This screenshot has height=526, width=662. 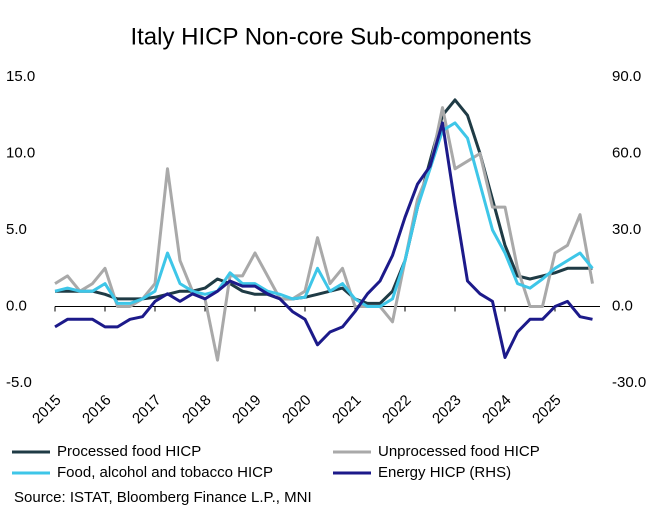 What do you see at coordinates (459, 451) in the screenshot?
I see `legend-label: Unprocessed food HICP` at bounding box center [459, 451].